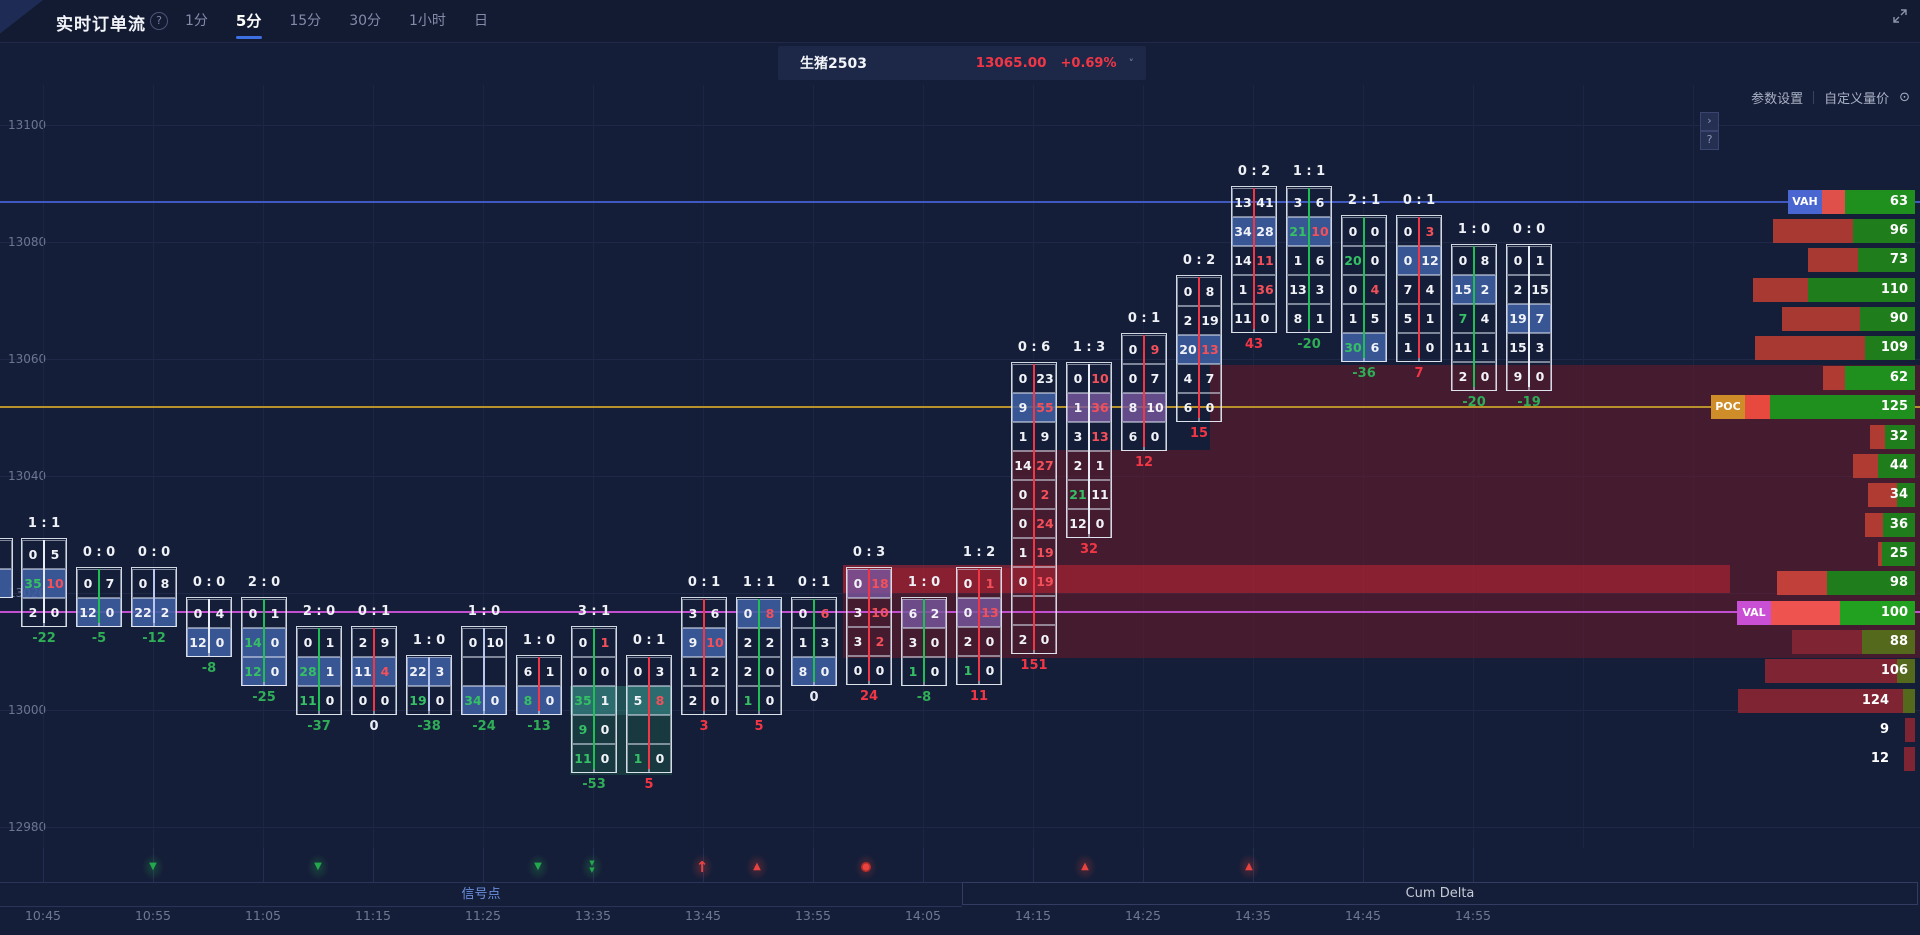 The width and height of the screenshot is (1920, 935). I want to click on bar-delta-label: 11, so click(979, 696).